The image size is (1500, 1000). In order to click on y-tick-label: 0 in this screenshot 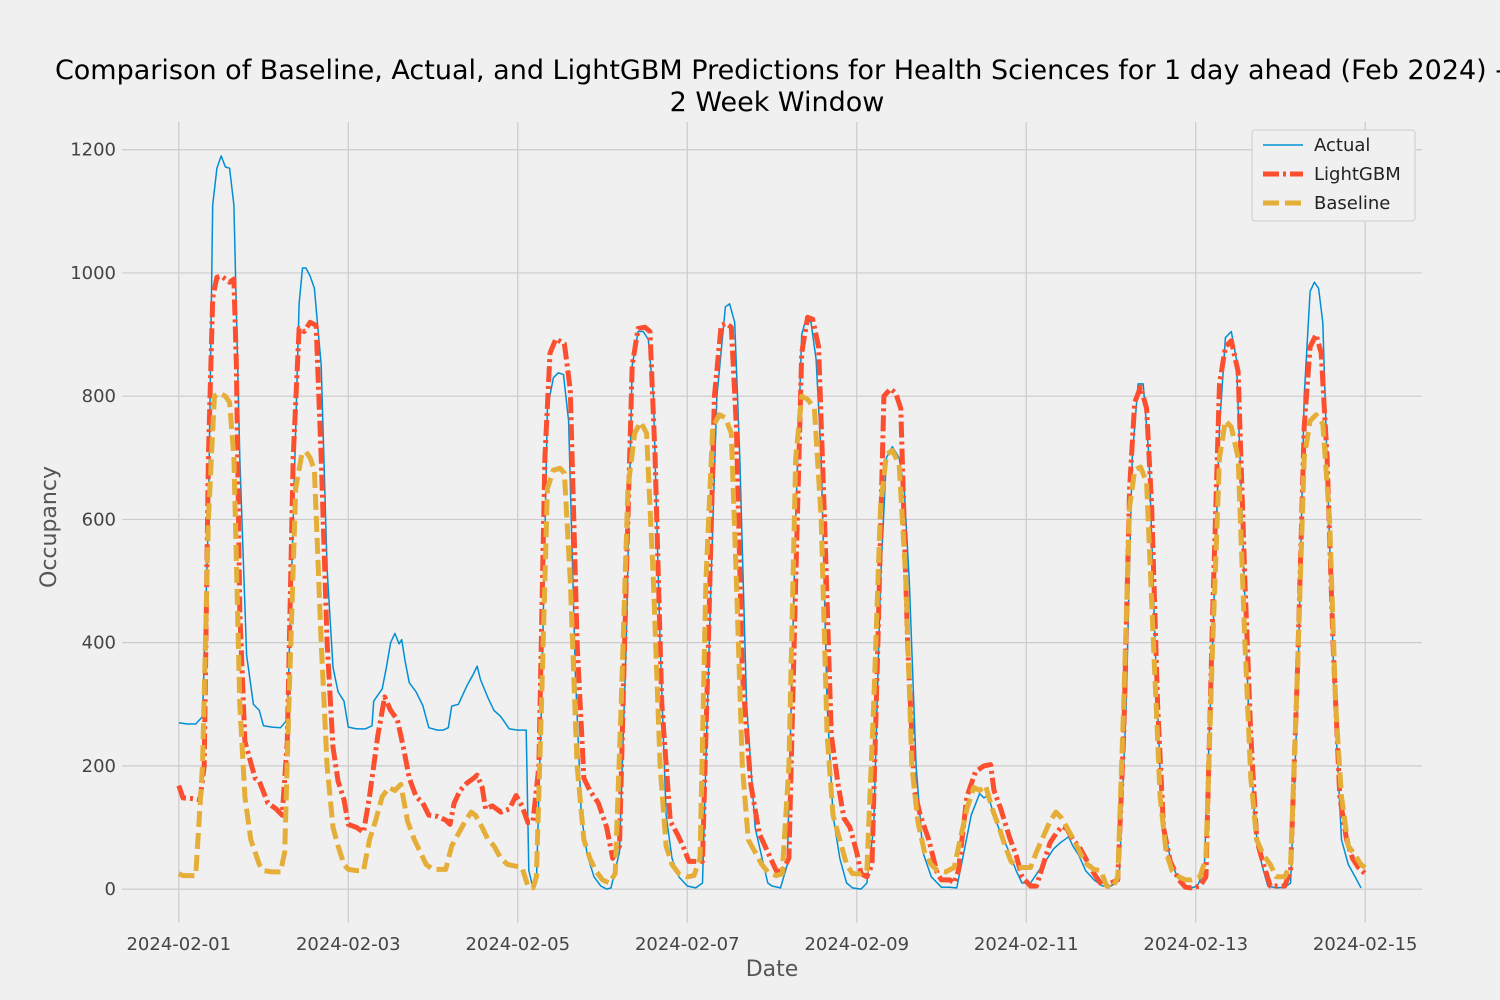, I will do `click(110, 889)`.